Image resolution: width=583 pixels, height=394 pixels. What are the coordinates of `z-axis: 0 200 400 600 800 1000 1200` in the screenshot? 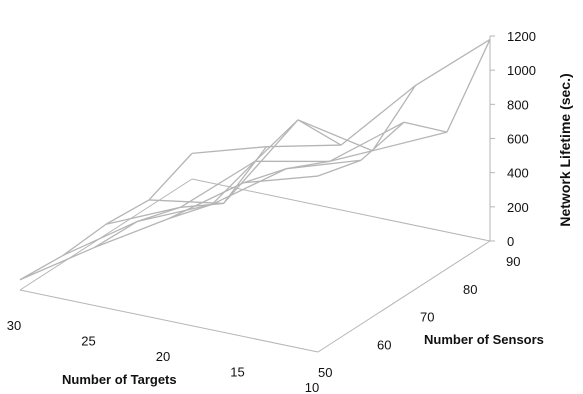 It's located at (512, 139).